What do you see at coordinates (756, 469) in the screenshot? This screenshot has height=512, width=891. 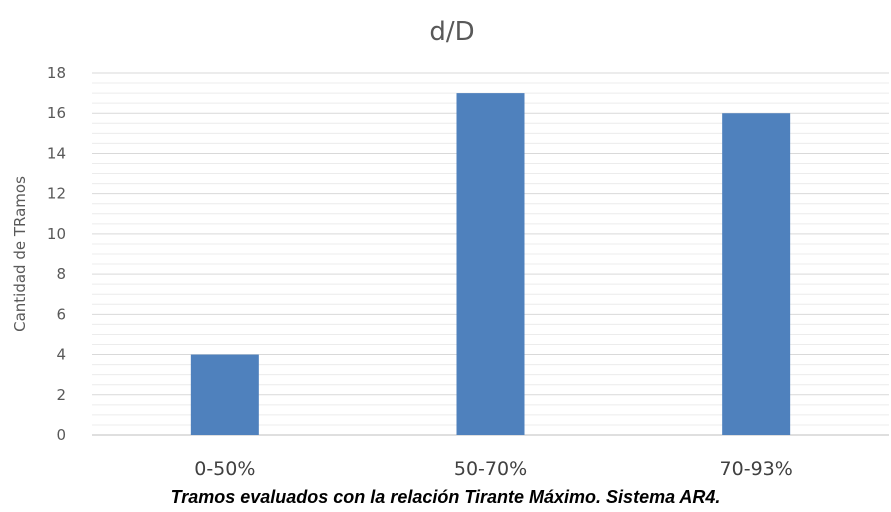 I see `x-category-label: 70-93%` at bounding box center [756, 469].